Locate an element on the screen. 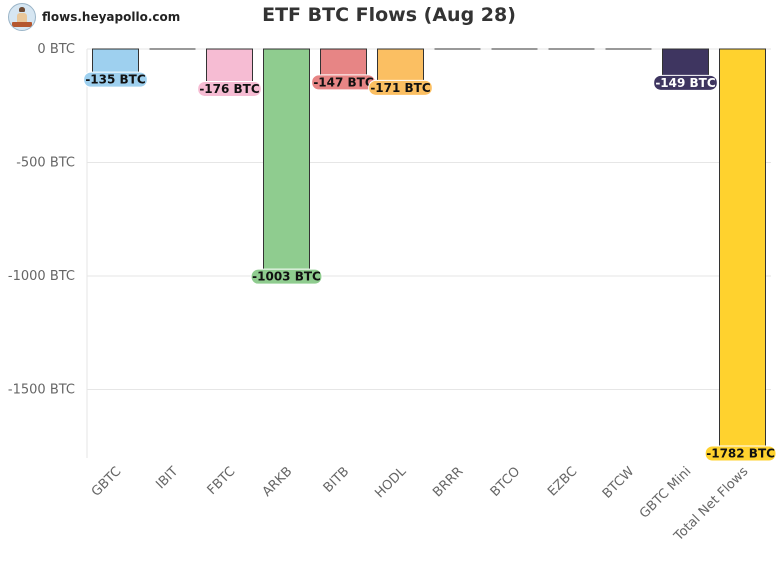 This screenshot has width=778, height=566. x-tick-label: ARKB is located at coordinates (278, 482).